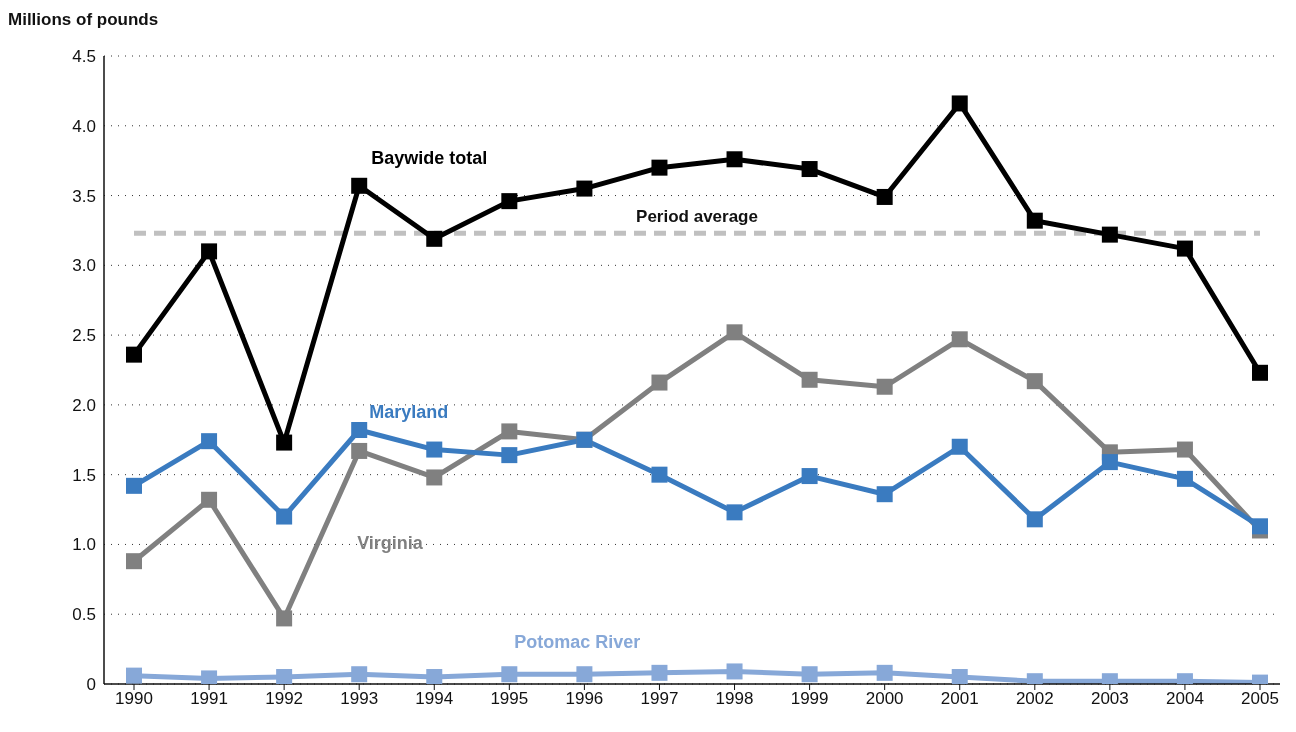 This screenshot has width=1296, height=732. What do you see at coordinates (84, 336) in the screenshot?
I see `y-tick-label: 2.5` at bounding box center [84, 336].